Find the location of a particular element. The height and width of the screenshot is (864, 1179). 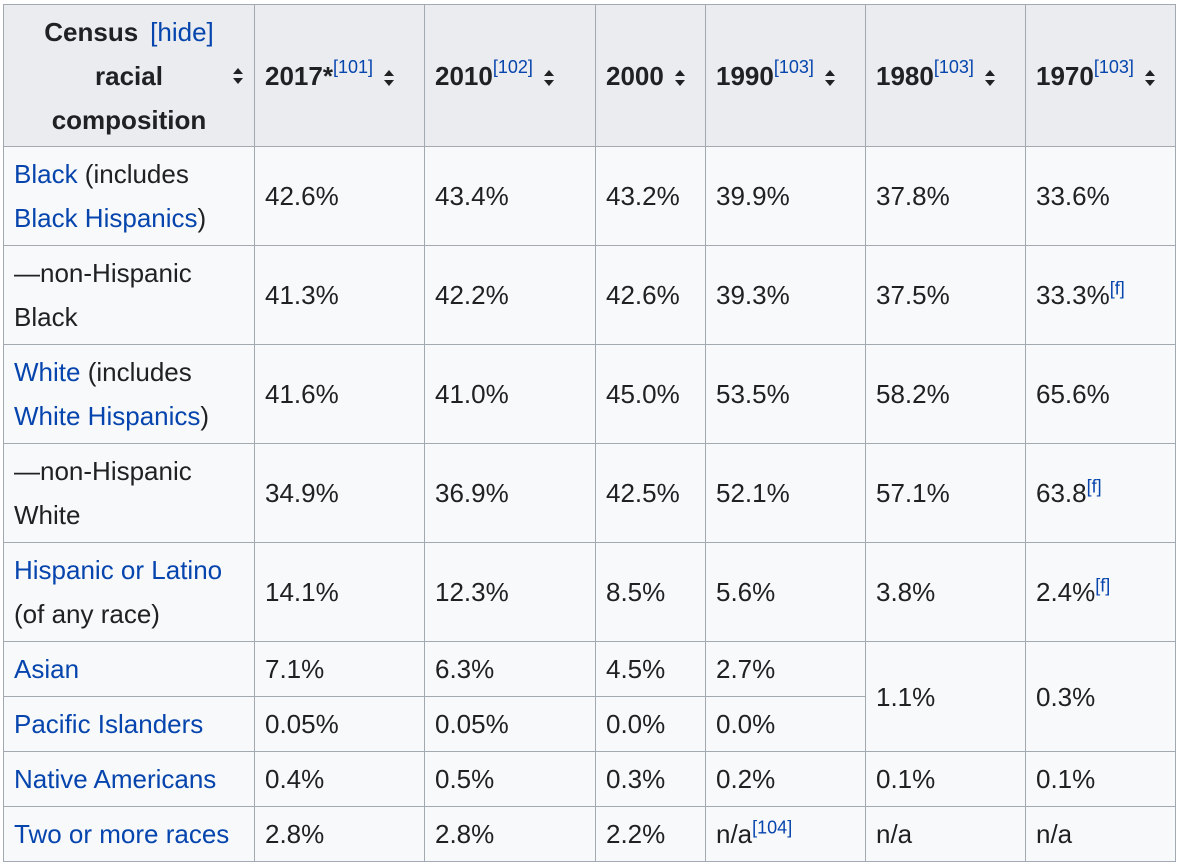

black-hispanics-link: Black Hispanics is located at coordinates (106, 218).